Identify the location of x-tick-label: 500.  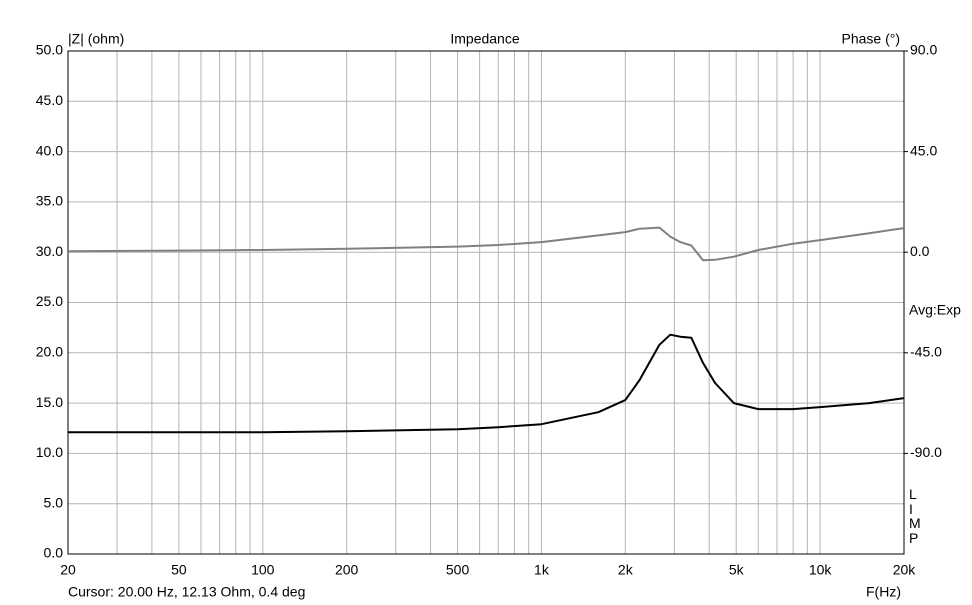
(458, 570).